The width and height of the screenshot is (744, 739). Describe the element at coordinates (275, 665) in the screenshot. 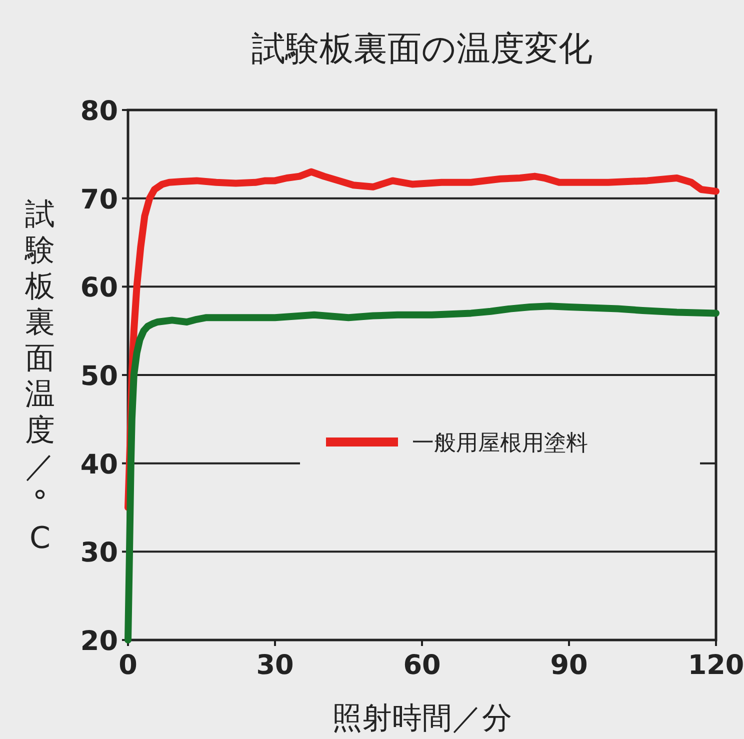

I see `x-tick-label: 30` at that location.